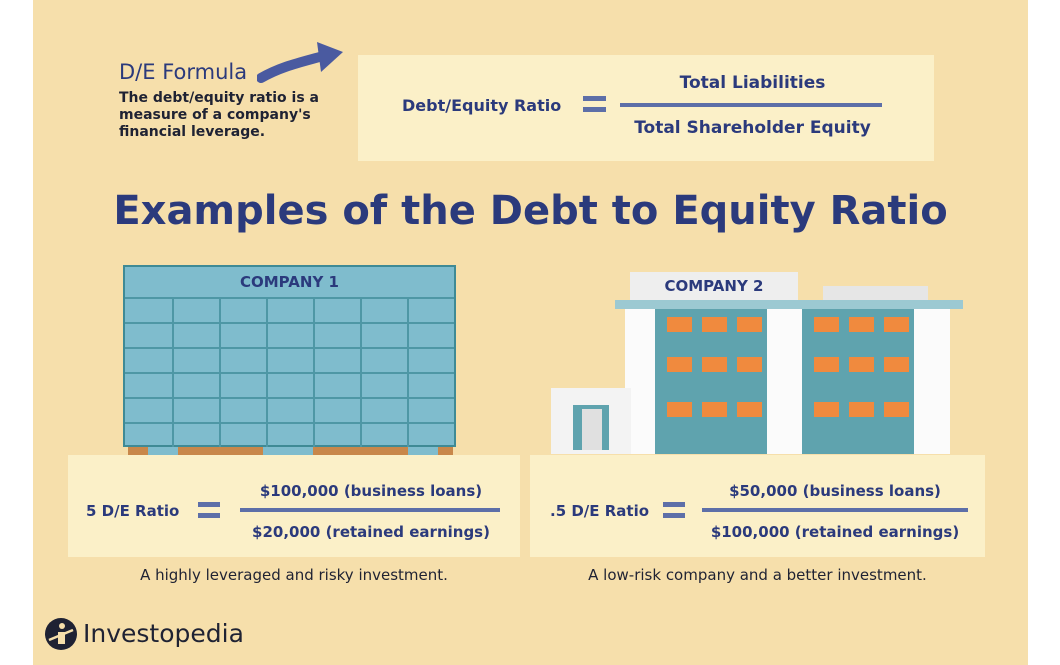 Image resolution: width=1060 pixels, height=665 pixels. Describe the element at coordinates (289, 356) in the screenshot. I see `company1-building: COMPANY 1` at that location.